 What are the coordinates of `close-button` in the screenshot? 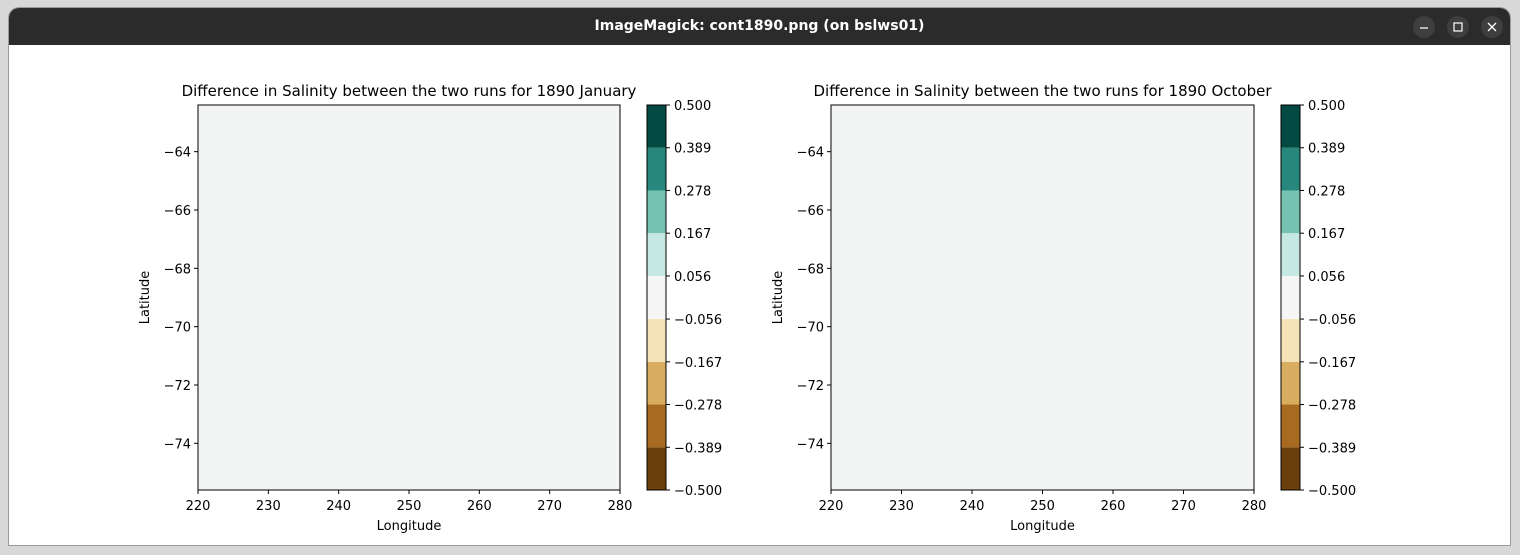 It's located at (1492, 27).